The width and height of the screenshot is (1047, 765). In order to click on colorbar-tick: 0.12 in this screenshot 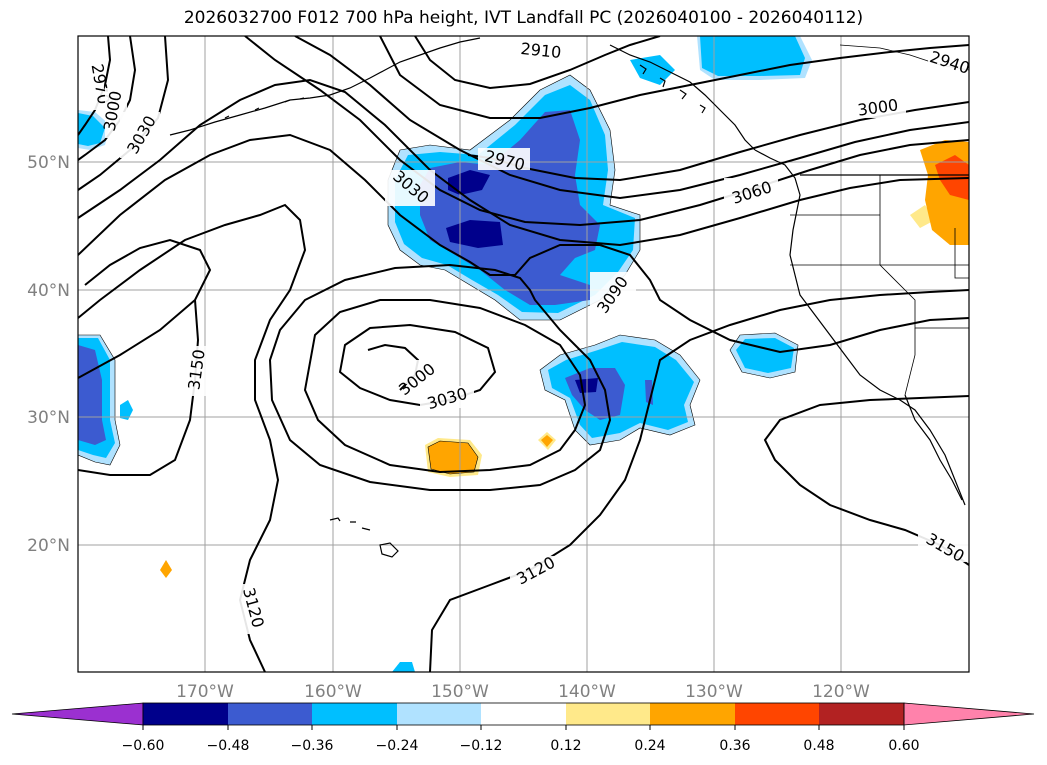, I will do `click(565, 746)`.